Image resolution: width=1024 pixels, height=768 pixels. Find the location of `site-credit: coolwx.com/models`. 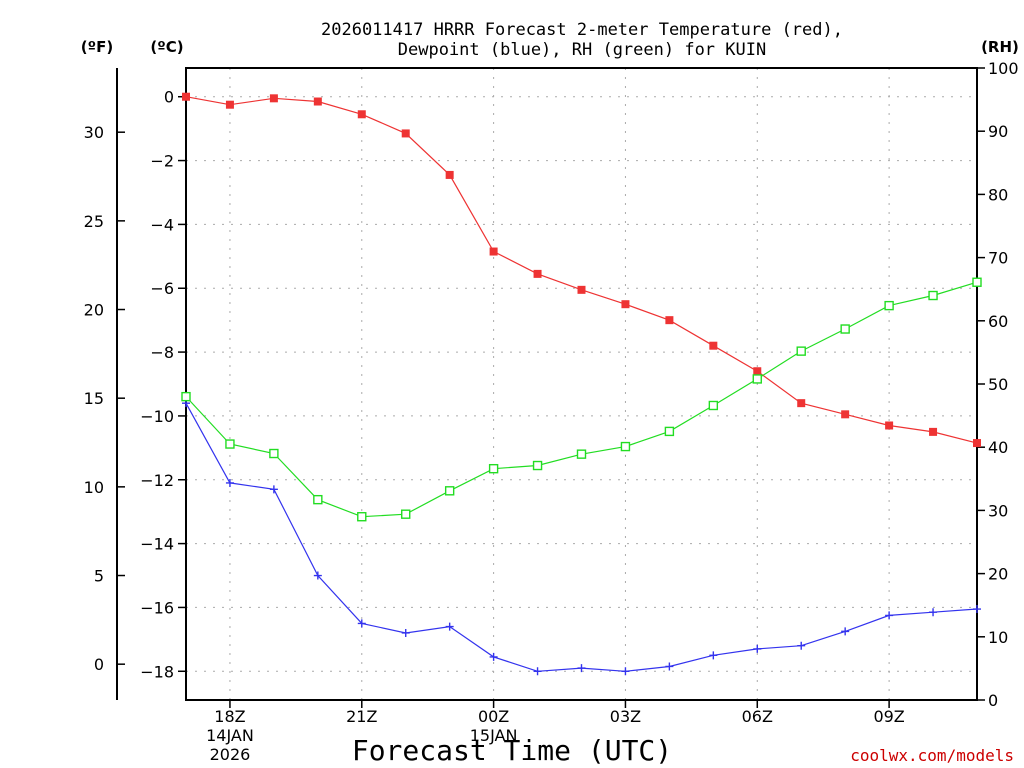

site-credit: coolwx.com/models is located at coordinates (932, 755).